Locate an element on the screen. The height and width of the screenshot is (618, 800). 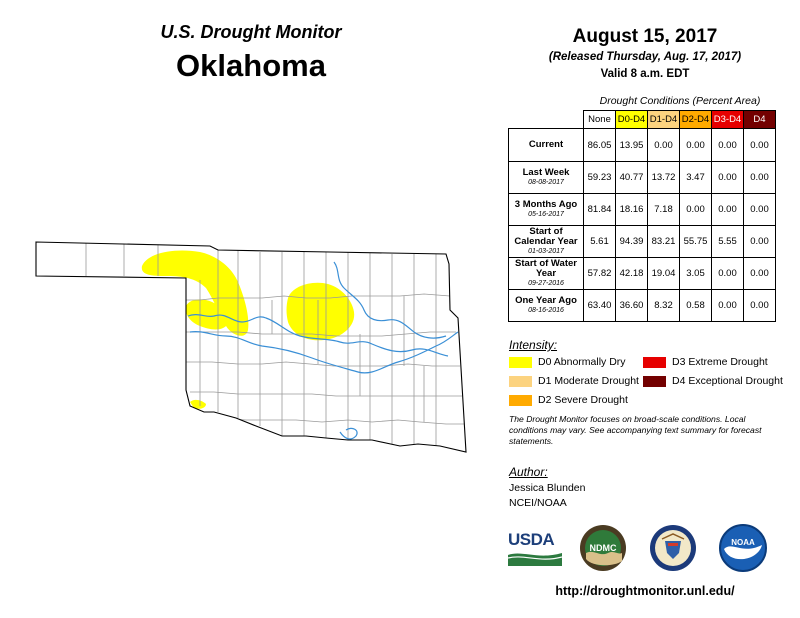
row-label: 3 Months Ago 05-16-2017 is located at coordinates (546, 209).